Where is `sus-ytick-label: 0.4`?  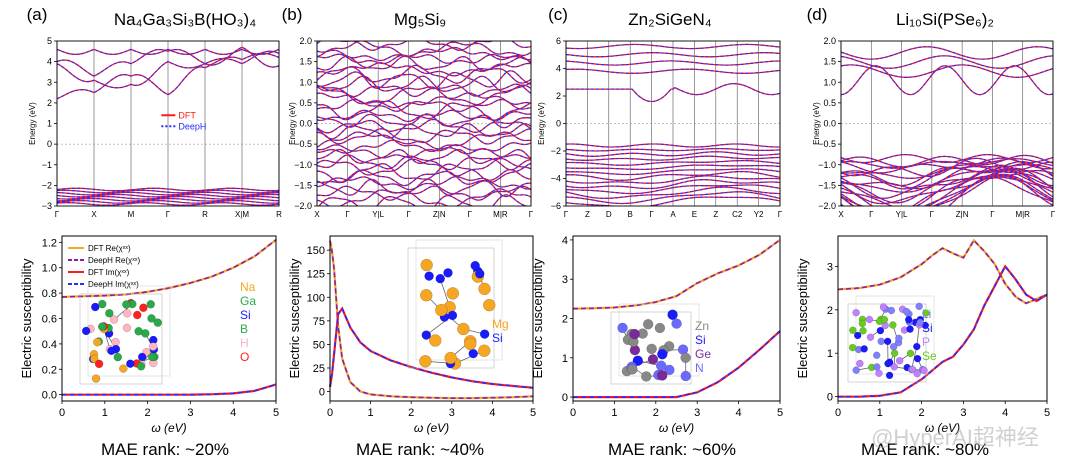 sus-ytick-label: 0.4 is located at coordinates (49, 345).